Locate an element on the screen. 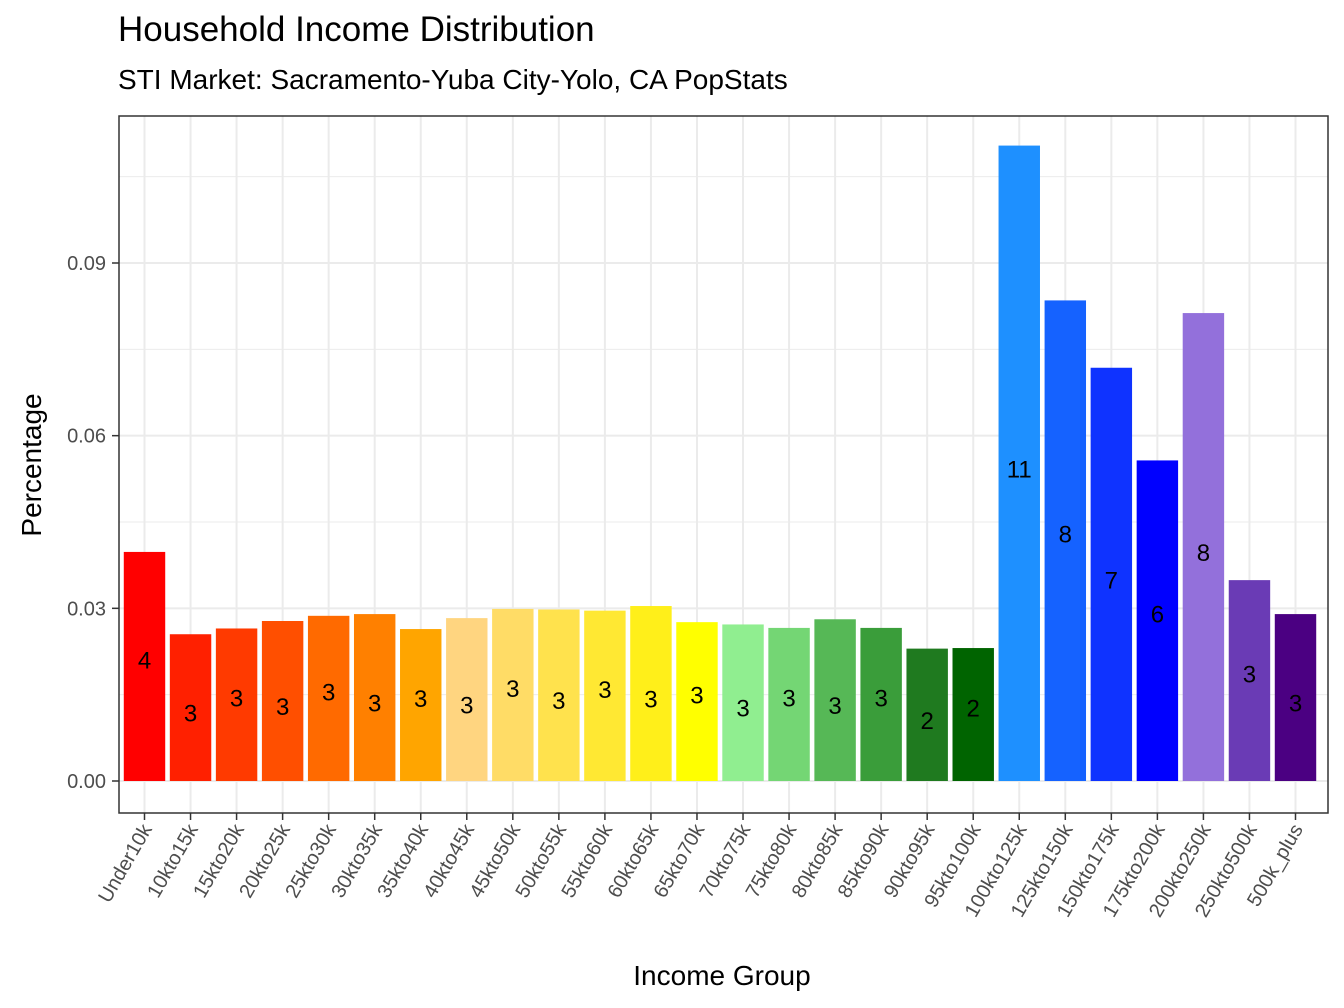 The height and width of the screenshot is (1008, 1344). data-label: 4 is located at coordinates (144, 660).